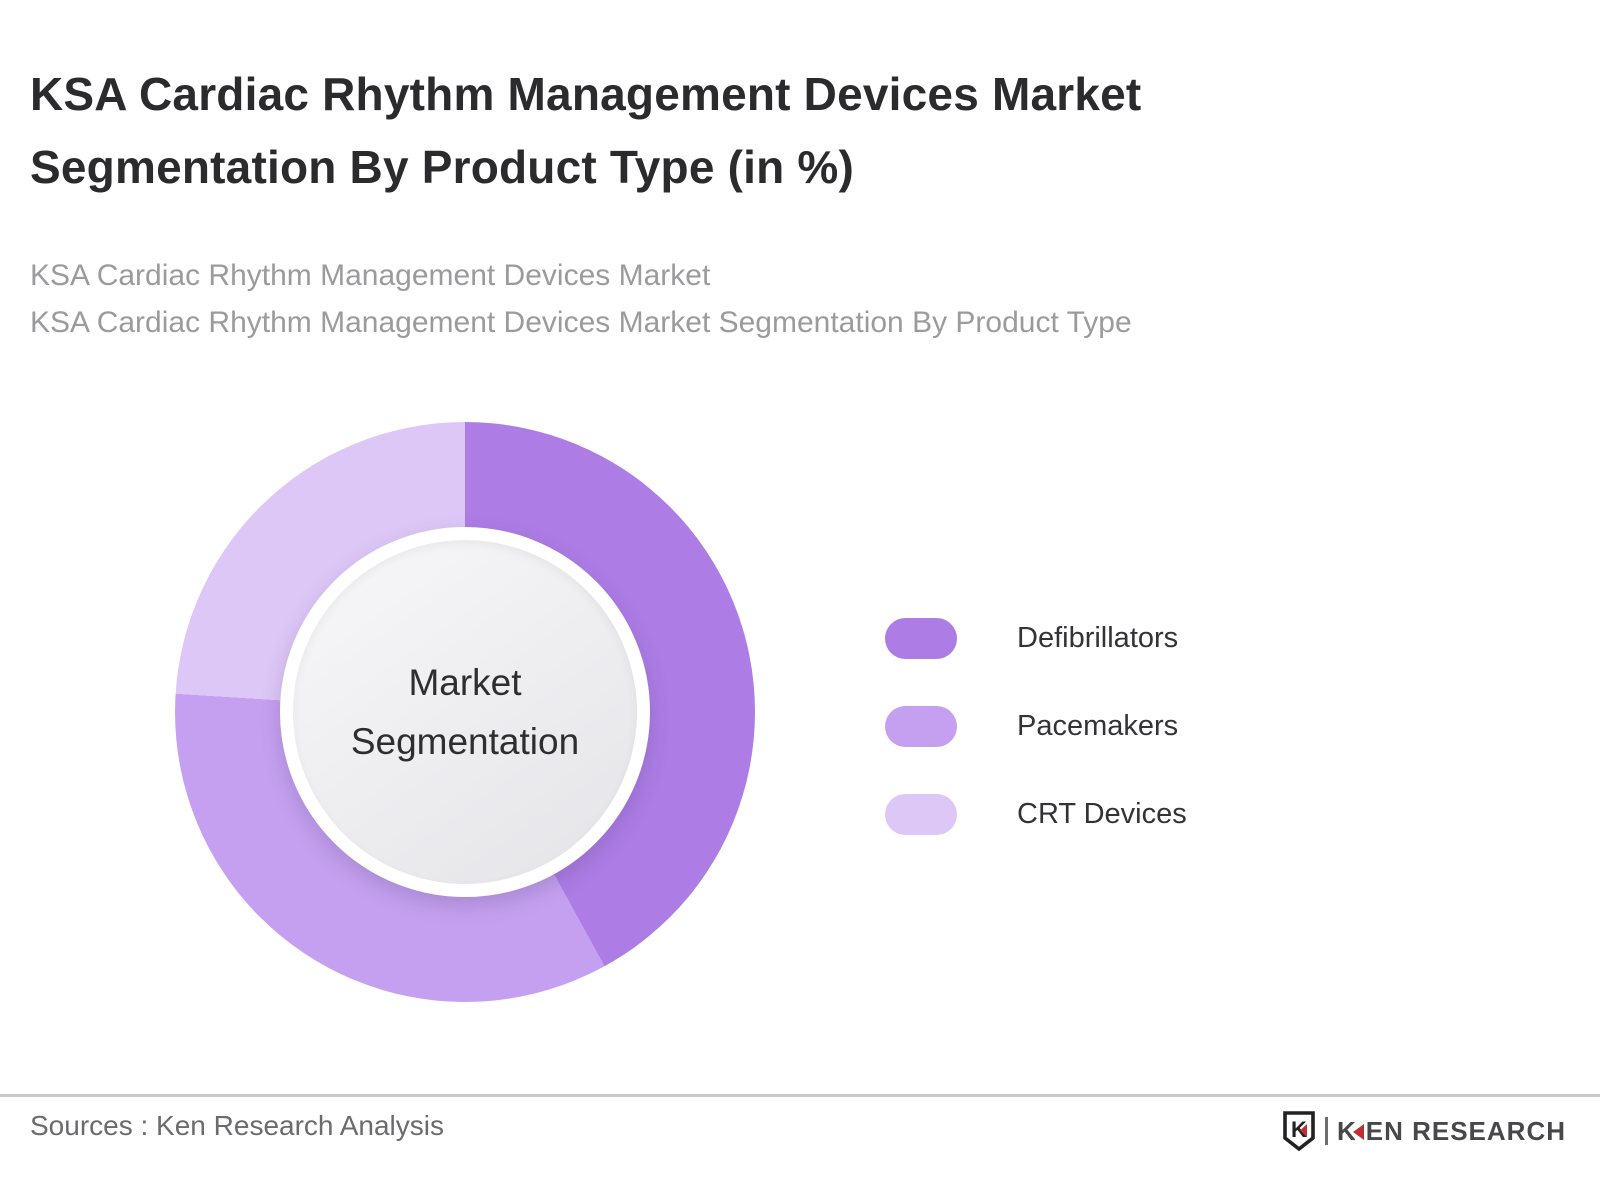 The width and height of the screenshot is (1600, 1200). I want to click on legend-label: Defibrillators, so click(1098, 638).